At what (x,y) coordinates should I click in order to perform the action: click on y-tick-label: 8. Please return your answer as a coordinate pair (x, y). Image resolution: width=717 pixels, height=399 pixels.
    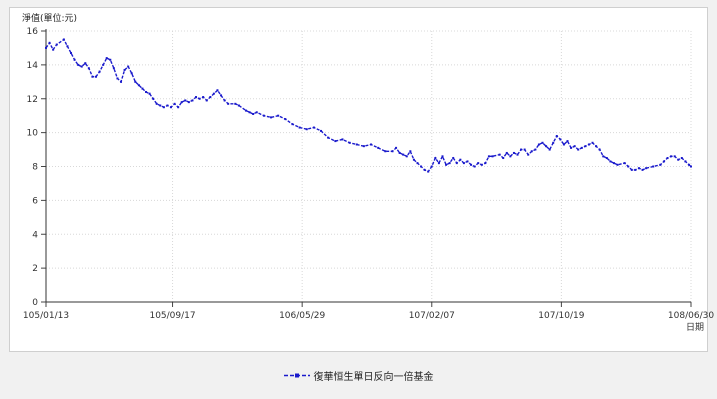
    Looking at the image, I should click on (35, 168).